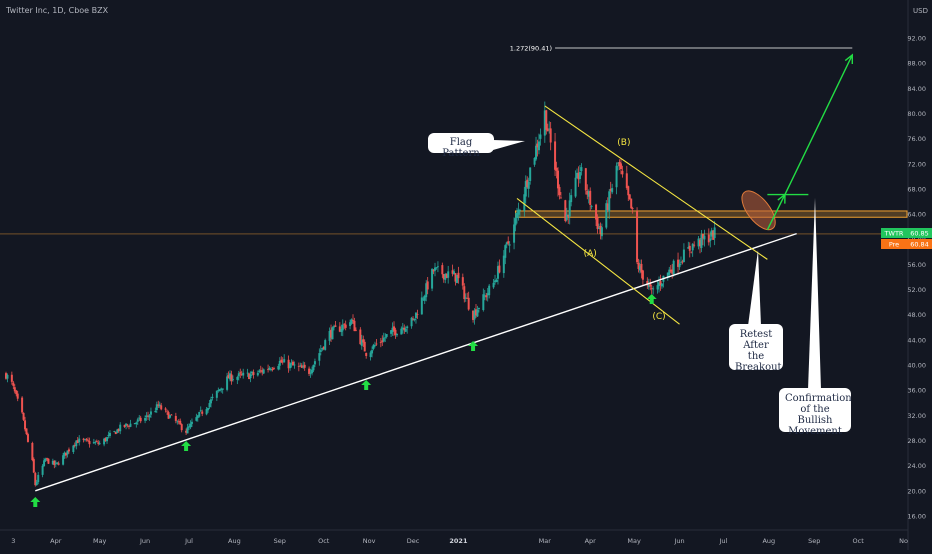 The image size is (932, 554). What do you see at coordinates (916, 114) in the screenshot?
I see `price-tick-label: 80.00` at bounding box center [916, 114].